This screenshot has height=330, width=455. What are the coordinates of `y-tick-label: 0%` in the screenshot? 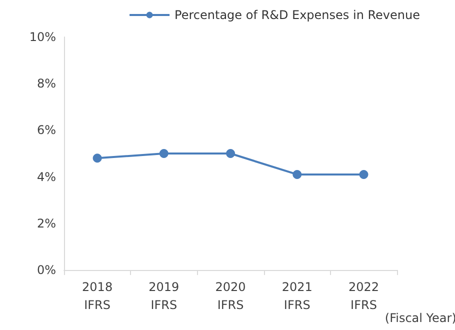 It's located at (46, 270).